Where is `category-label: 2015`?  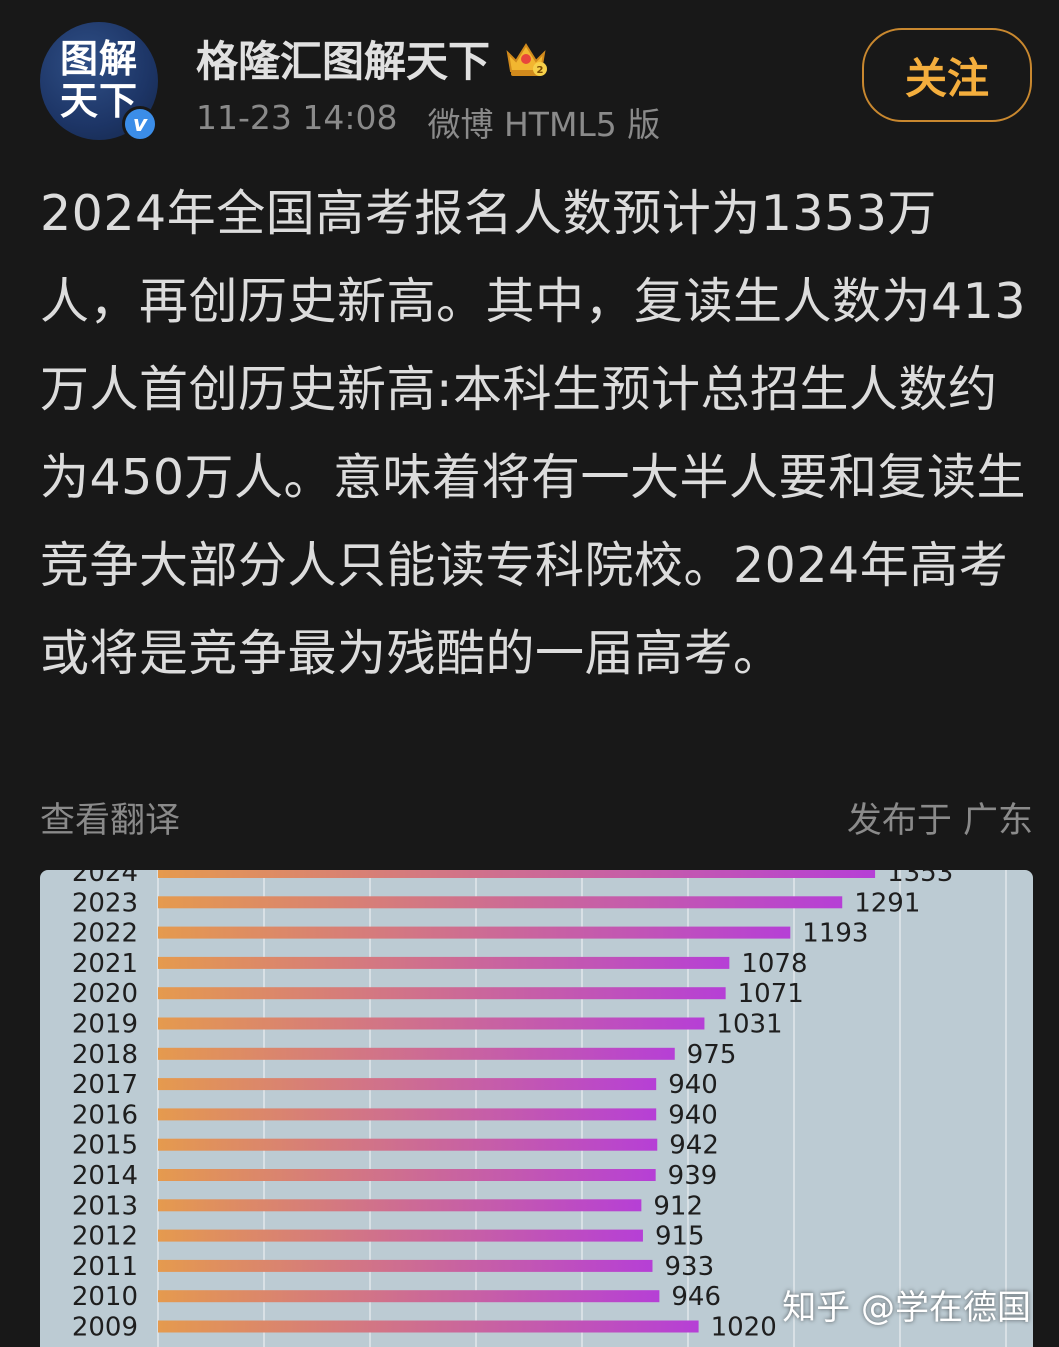
category-label: 2015 is located at coordinates (105, 1146).